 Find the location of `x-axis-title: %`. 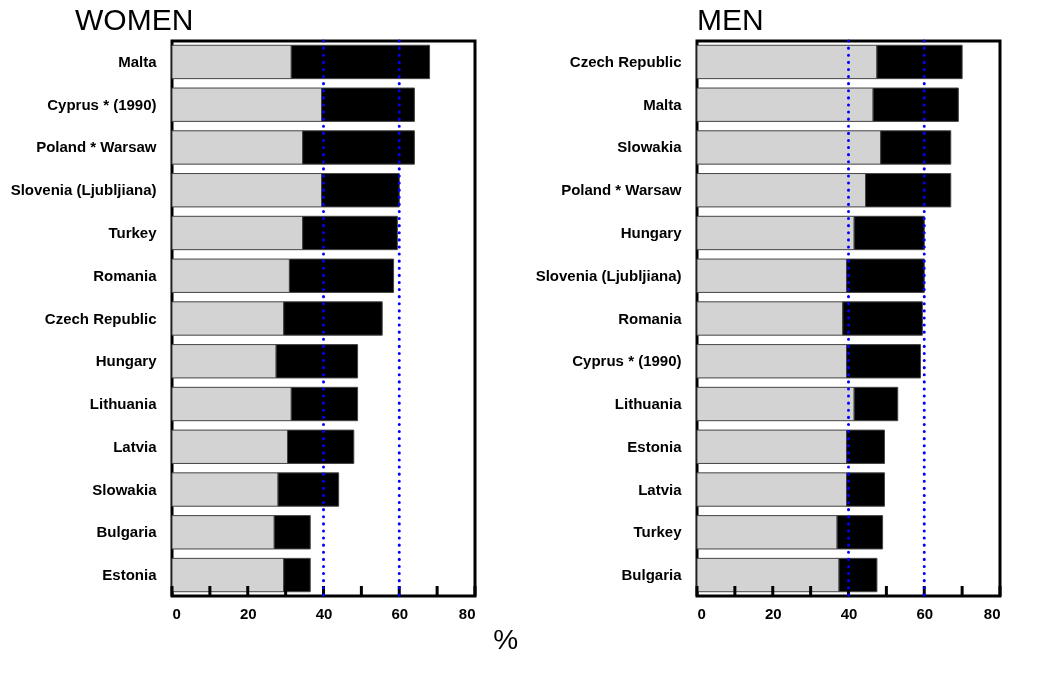

x-axis-title: % is located at coordinates (506, 639).